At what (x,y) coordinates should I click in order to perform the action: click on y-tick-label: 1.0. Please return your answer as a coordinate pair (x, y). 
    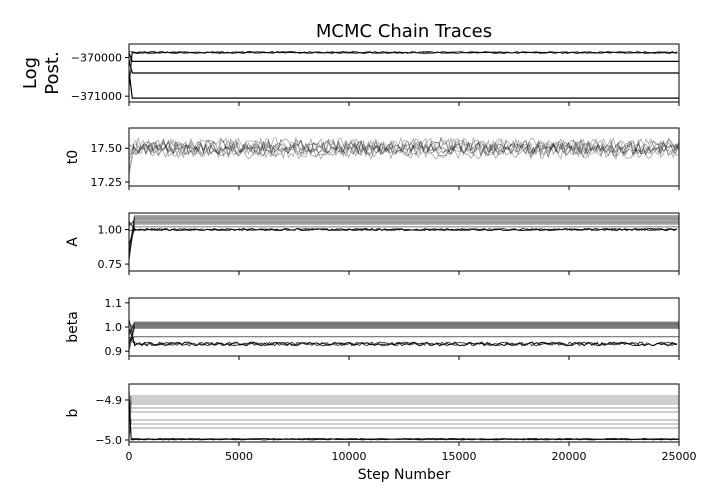
    Looking at the image, I should click on (114, 327).